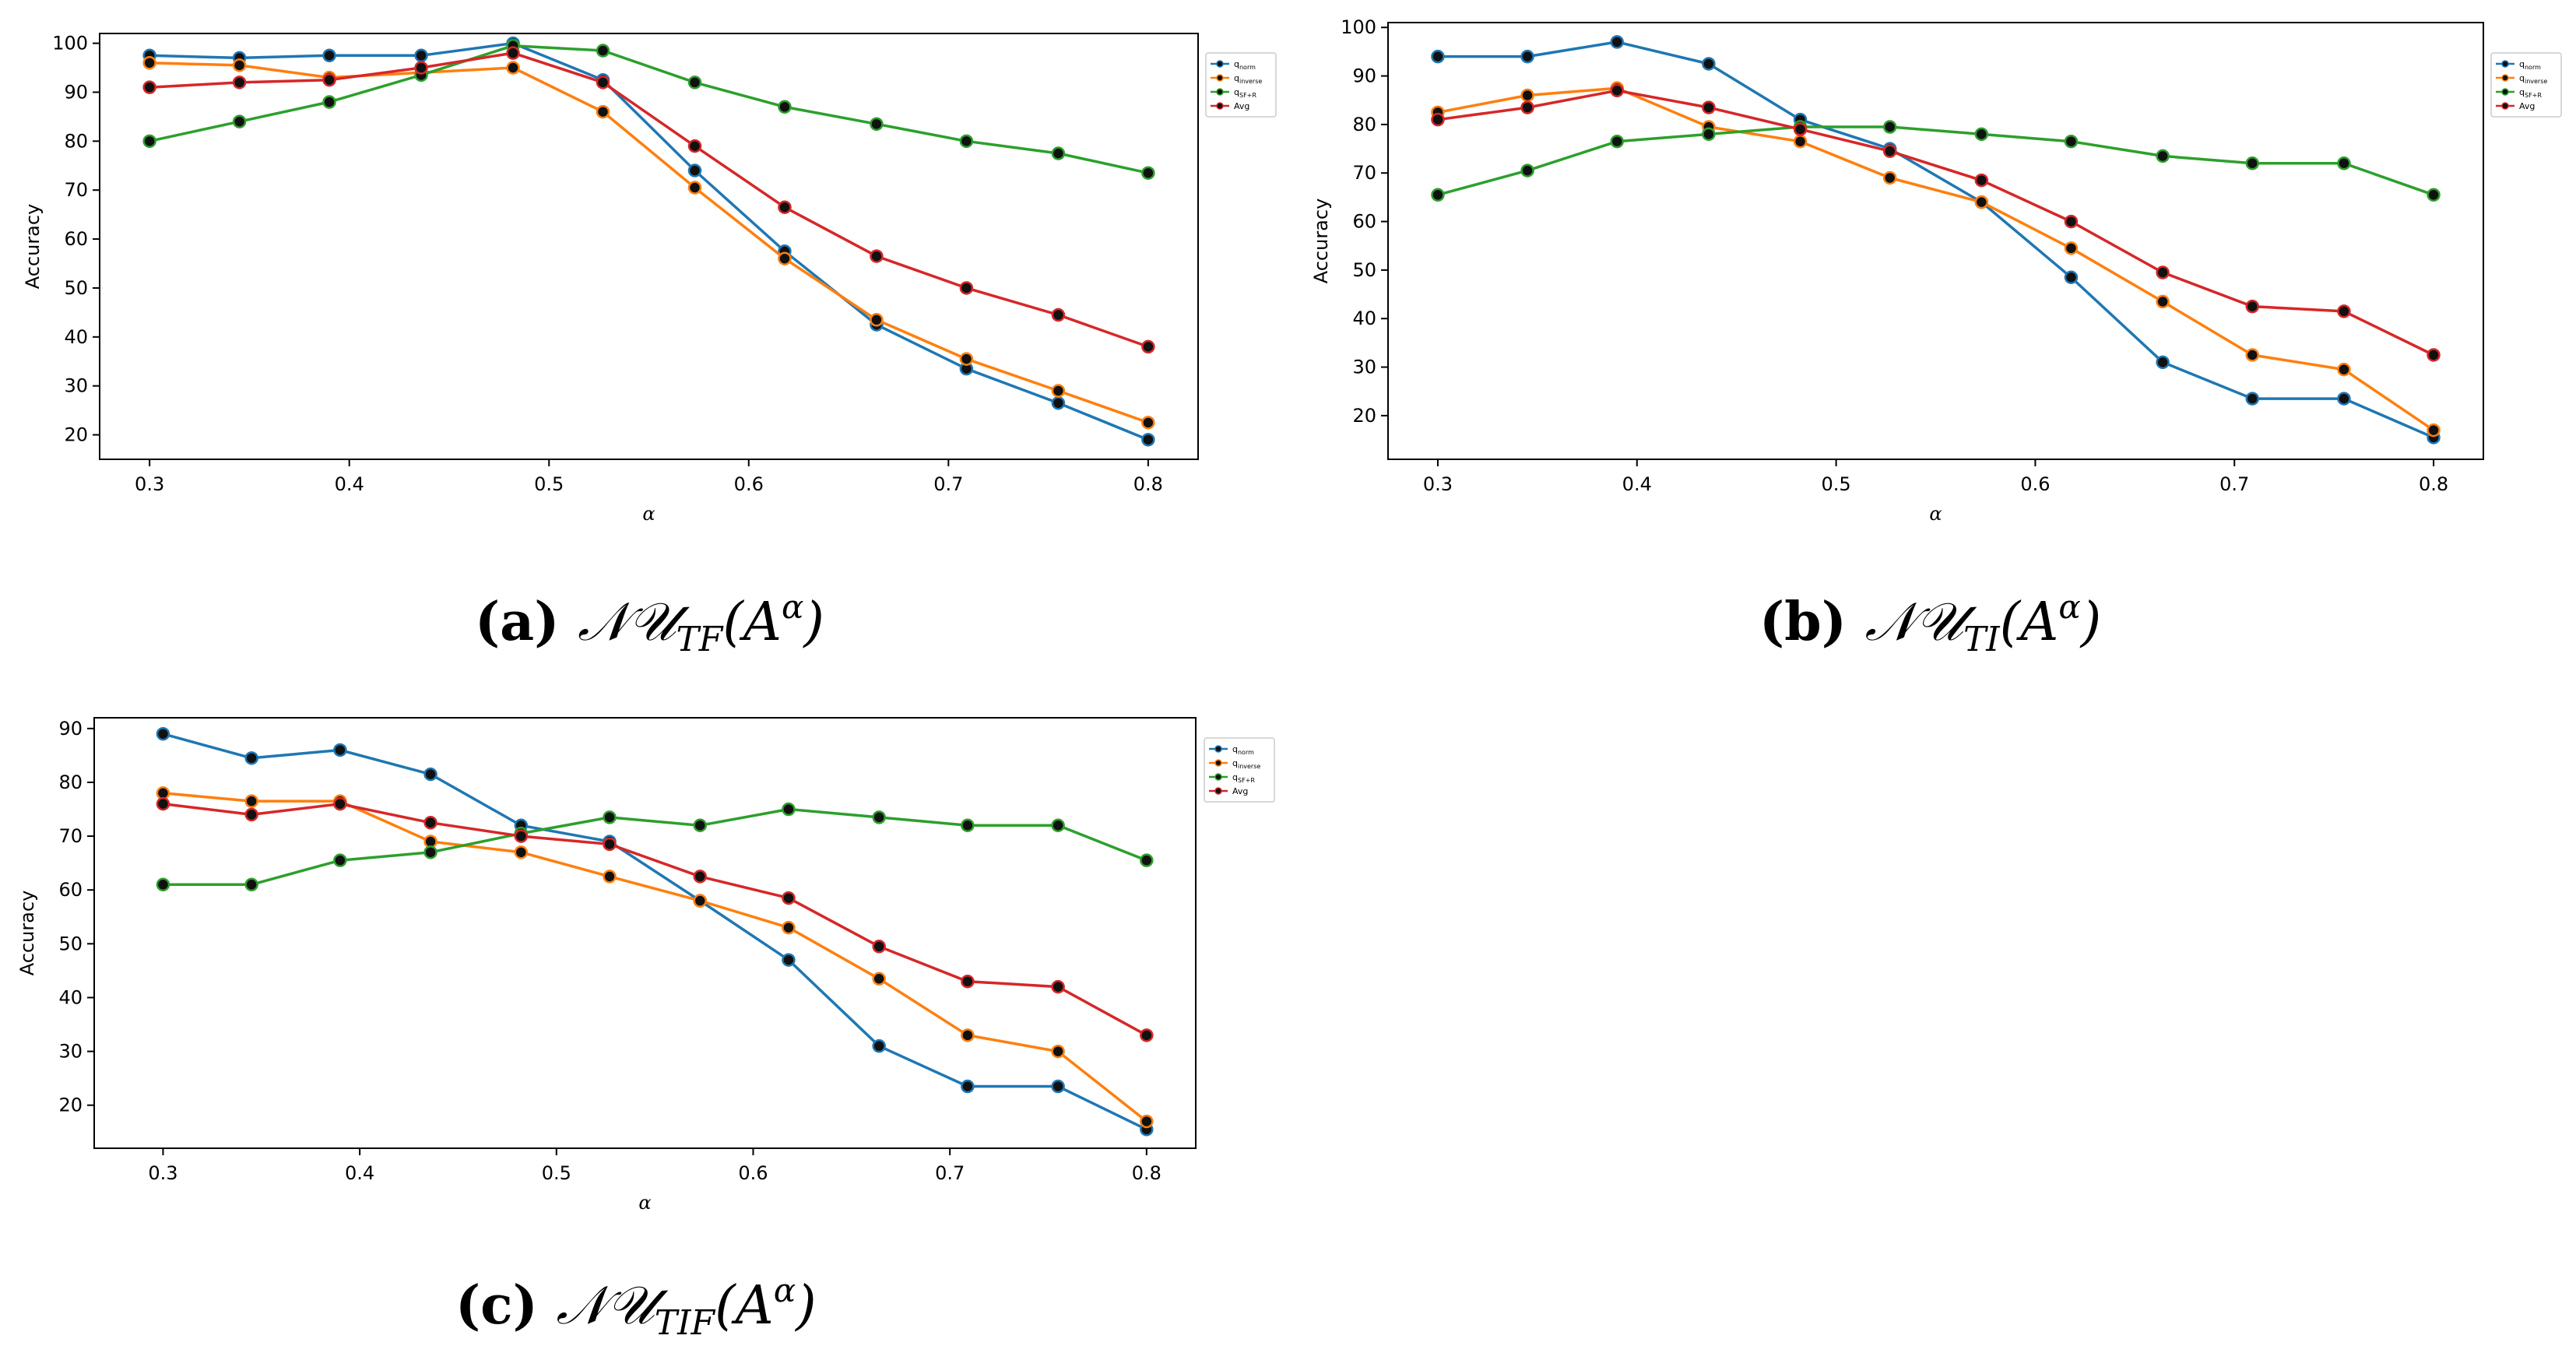 The image size is (2576, 1353). I want to click on y-tick-label: 30, so click(76, 386).